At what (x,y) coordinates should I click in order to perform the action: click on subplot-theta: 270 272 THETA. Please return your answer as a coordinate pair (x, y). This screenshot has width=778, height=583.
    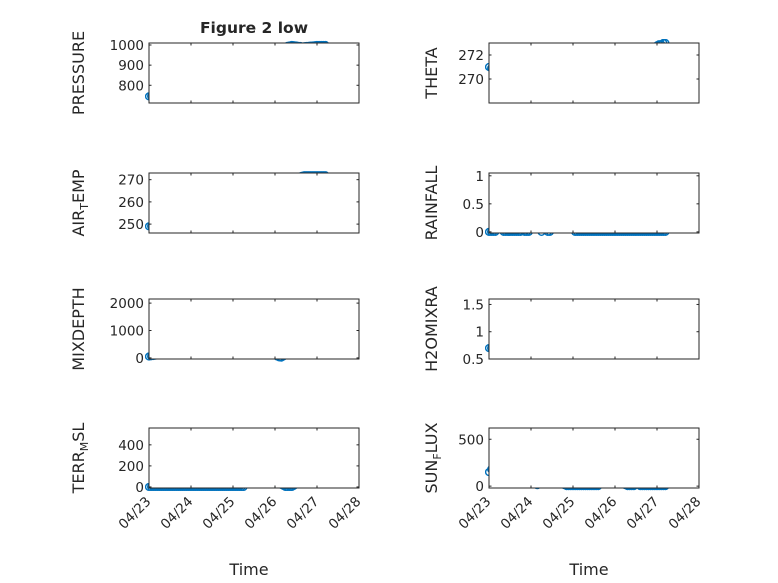
    Looking at the image, I should click on (561, 71).